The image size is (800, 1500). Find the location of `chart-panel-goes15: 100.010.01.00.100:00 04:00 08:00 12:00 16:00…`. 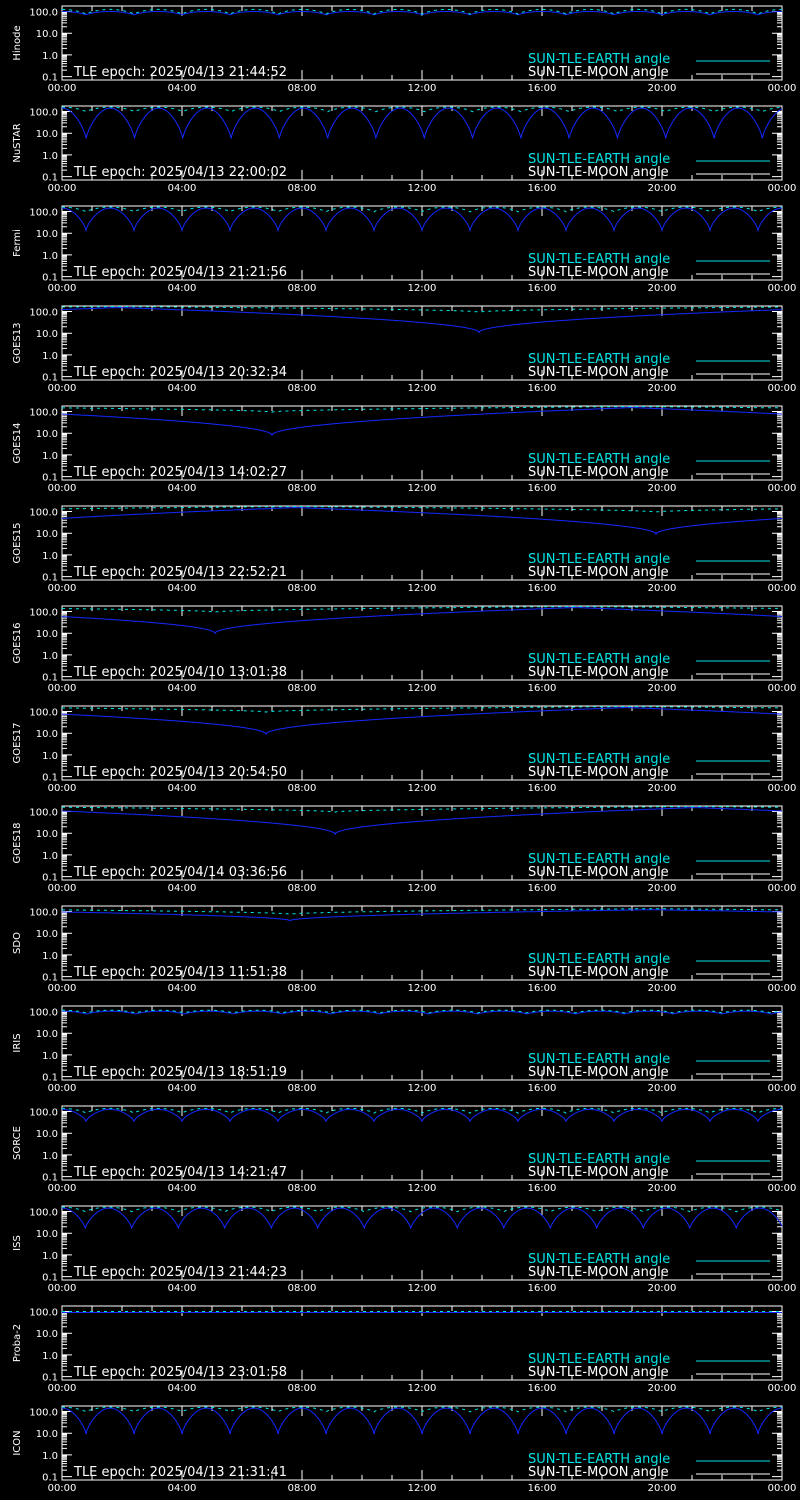

chart-panel-goes15: 100.010.01.00.100:00 04:00 08:00 12:00 16:00… is located at coordinates (404, 549).